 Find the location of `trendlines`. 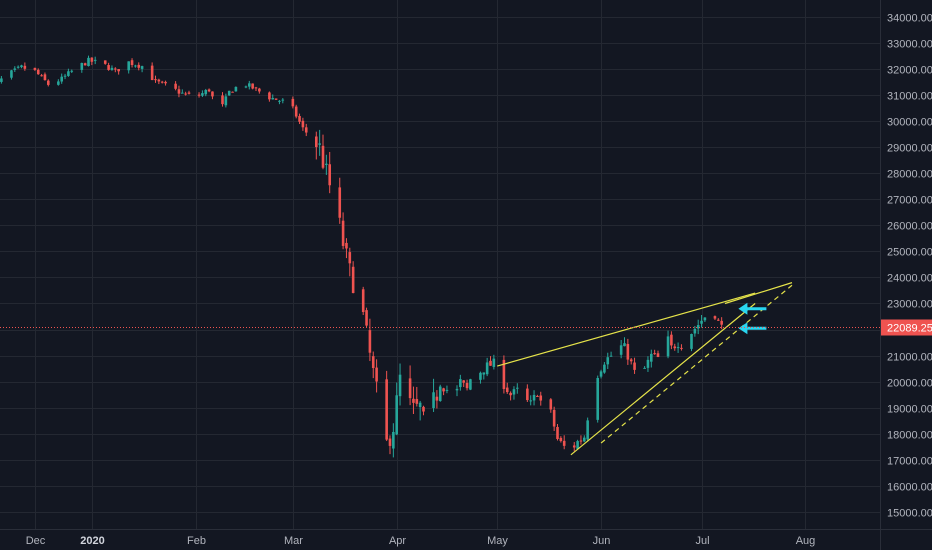

trendlines is located at coordinates (645, 369).